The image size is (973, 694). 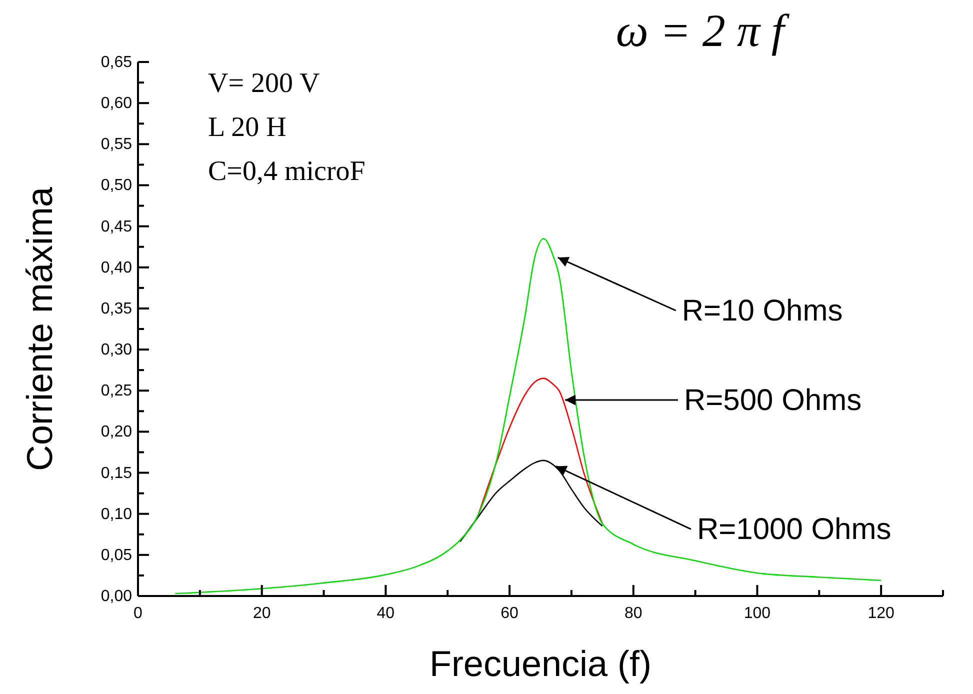 What do you see at coordinates (116, 267) in the screenshot?
I see `y-tick-label: 0,40` at bounding box center [116, 267].